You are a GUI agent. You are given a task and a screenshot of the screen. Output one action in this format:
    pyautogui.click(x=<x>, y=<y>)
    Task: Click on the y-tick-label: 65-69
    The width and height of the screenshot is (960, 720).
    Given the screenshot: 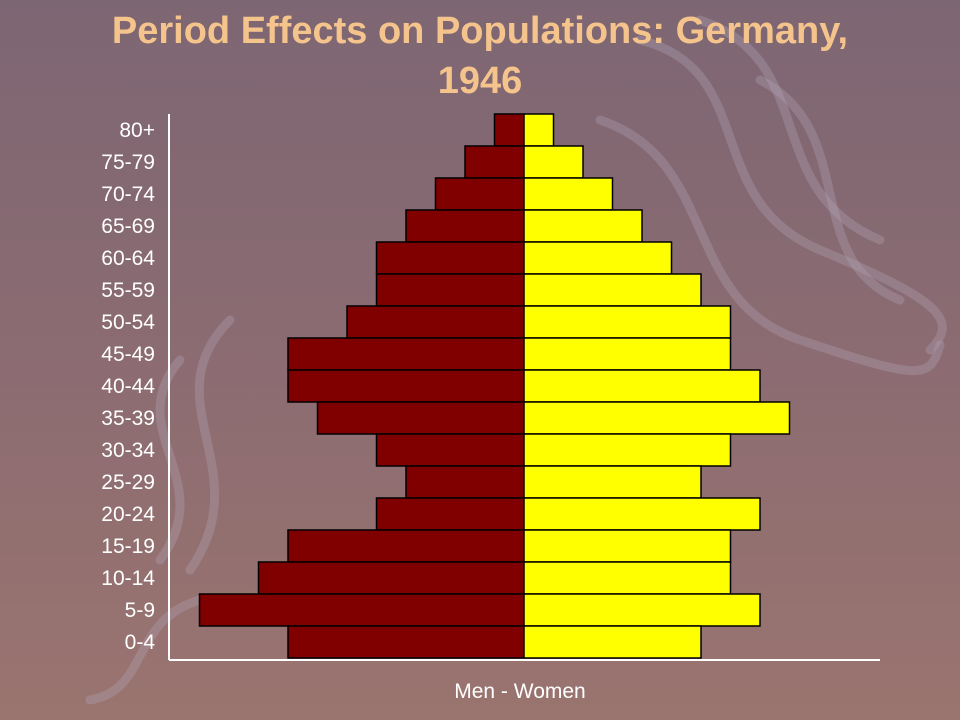 What is the action you would take?
    pyautogui.click(x=128, y=226)
    